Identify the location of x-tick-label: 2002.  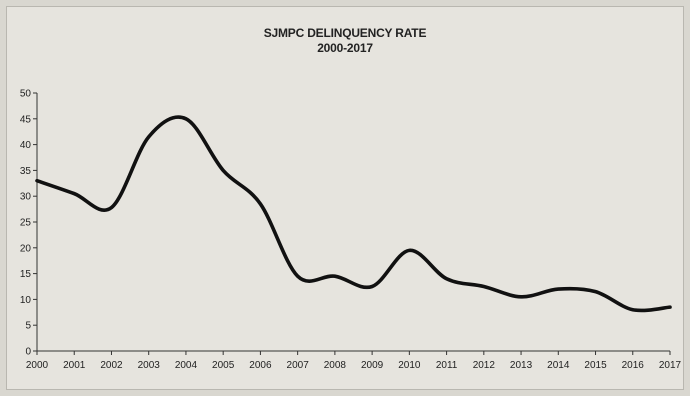
(111, 365).